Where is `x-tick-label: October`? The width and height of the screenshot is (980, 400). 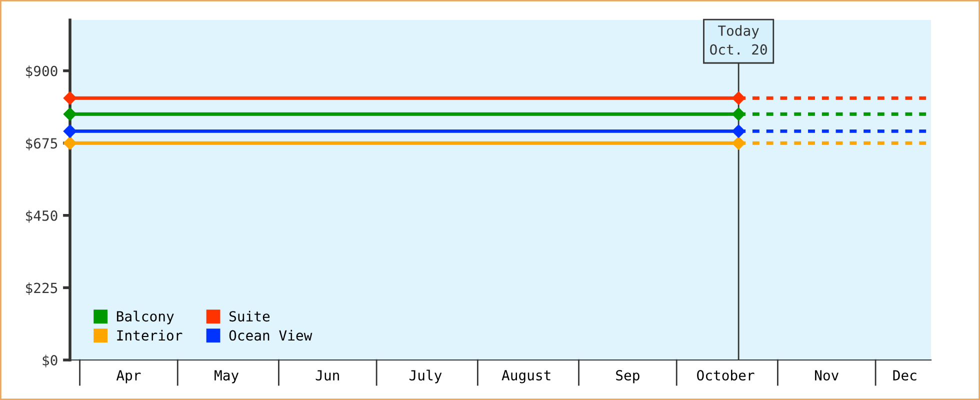
x-tick-label: October is located at coordinates (725, 375).